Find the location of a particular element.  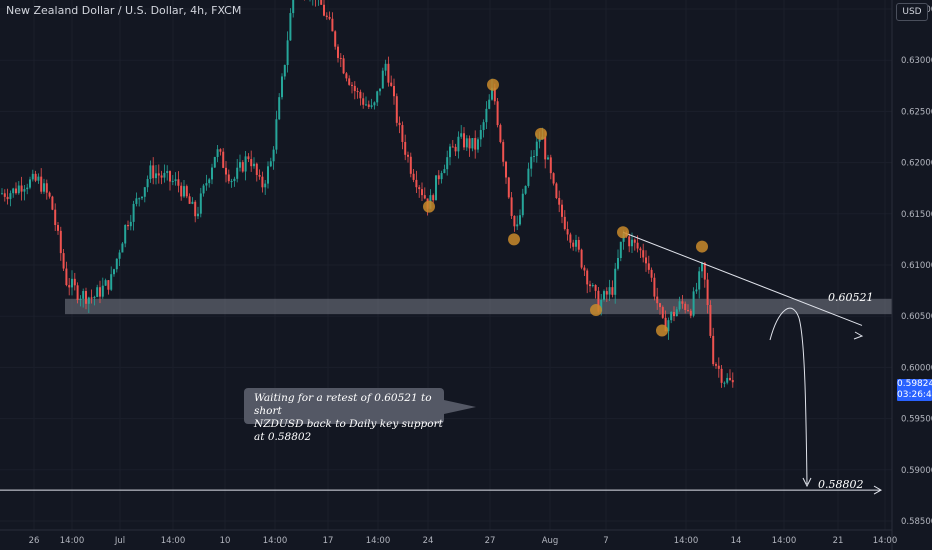

swing-marker is located at coordinates (596, 310).